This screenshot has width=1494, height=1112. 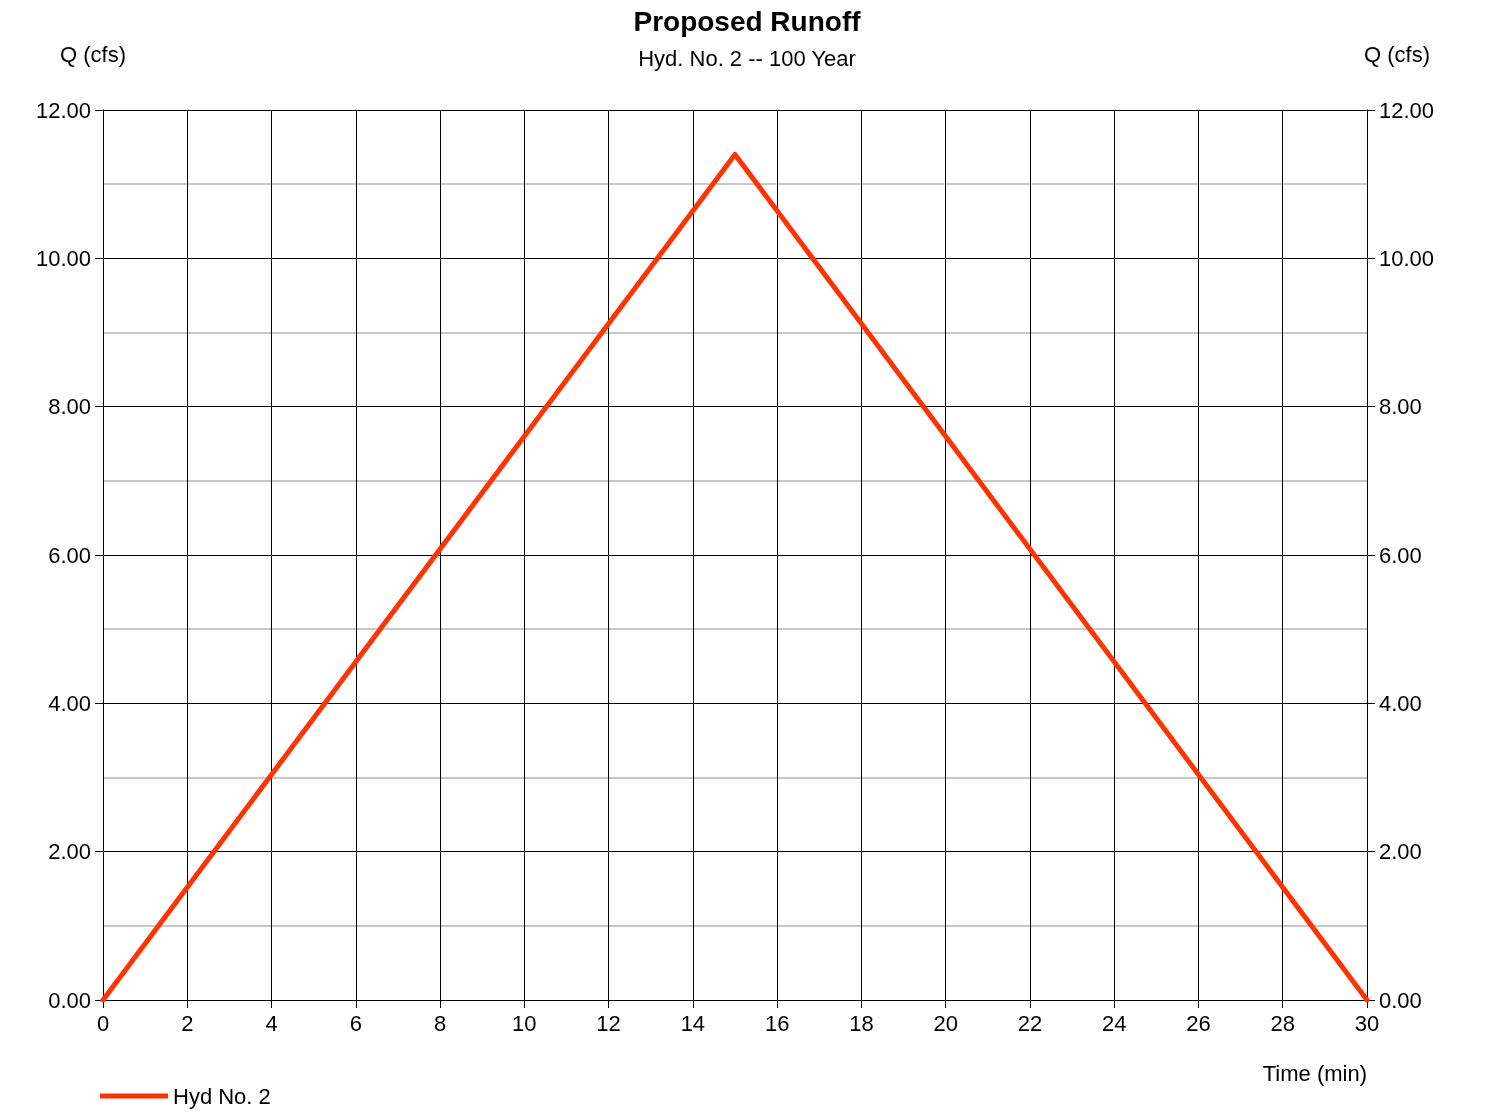 What do you see at coordinates (1400, 407) in the screenshot?
I see `y2-tick-label: 8.00` at bounding box center [1400, 407].